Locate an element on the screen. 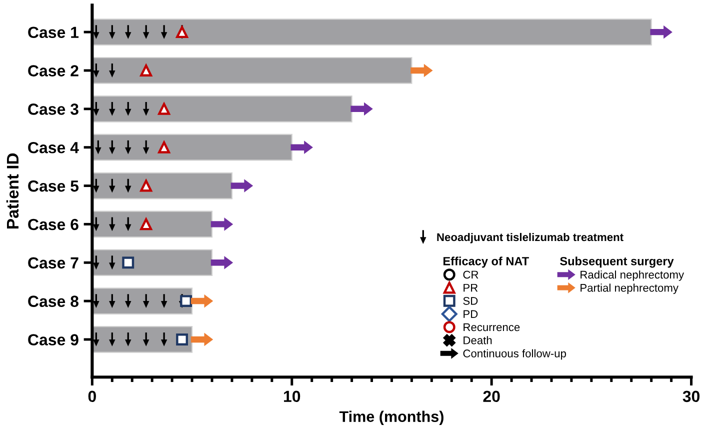 Image resolution: width=709 pixels, height=431 pixels. x-tick-label: 30 is located at coordinates (691, 396).